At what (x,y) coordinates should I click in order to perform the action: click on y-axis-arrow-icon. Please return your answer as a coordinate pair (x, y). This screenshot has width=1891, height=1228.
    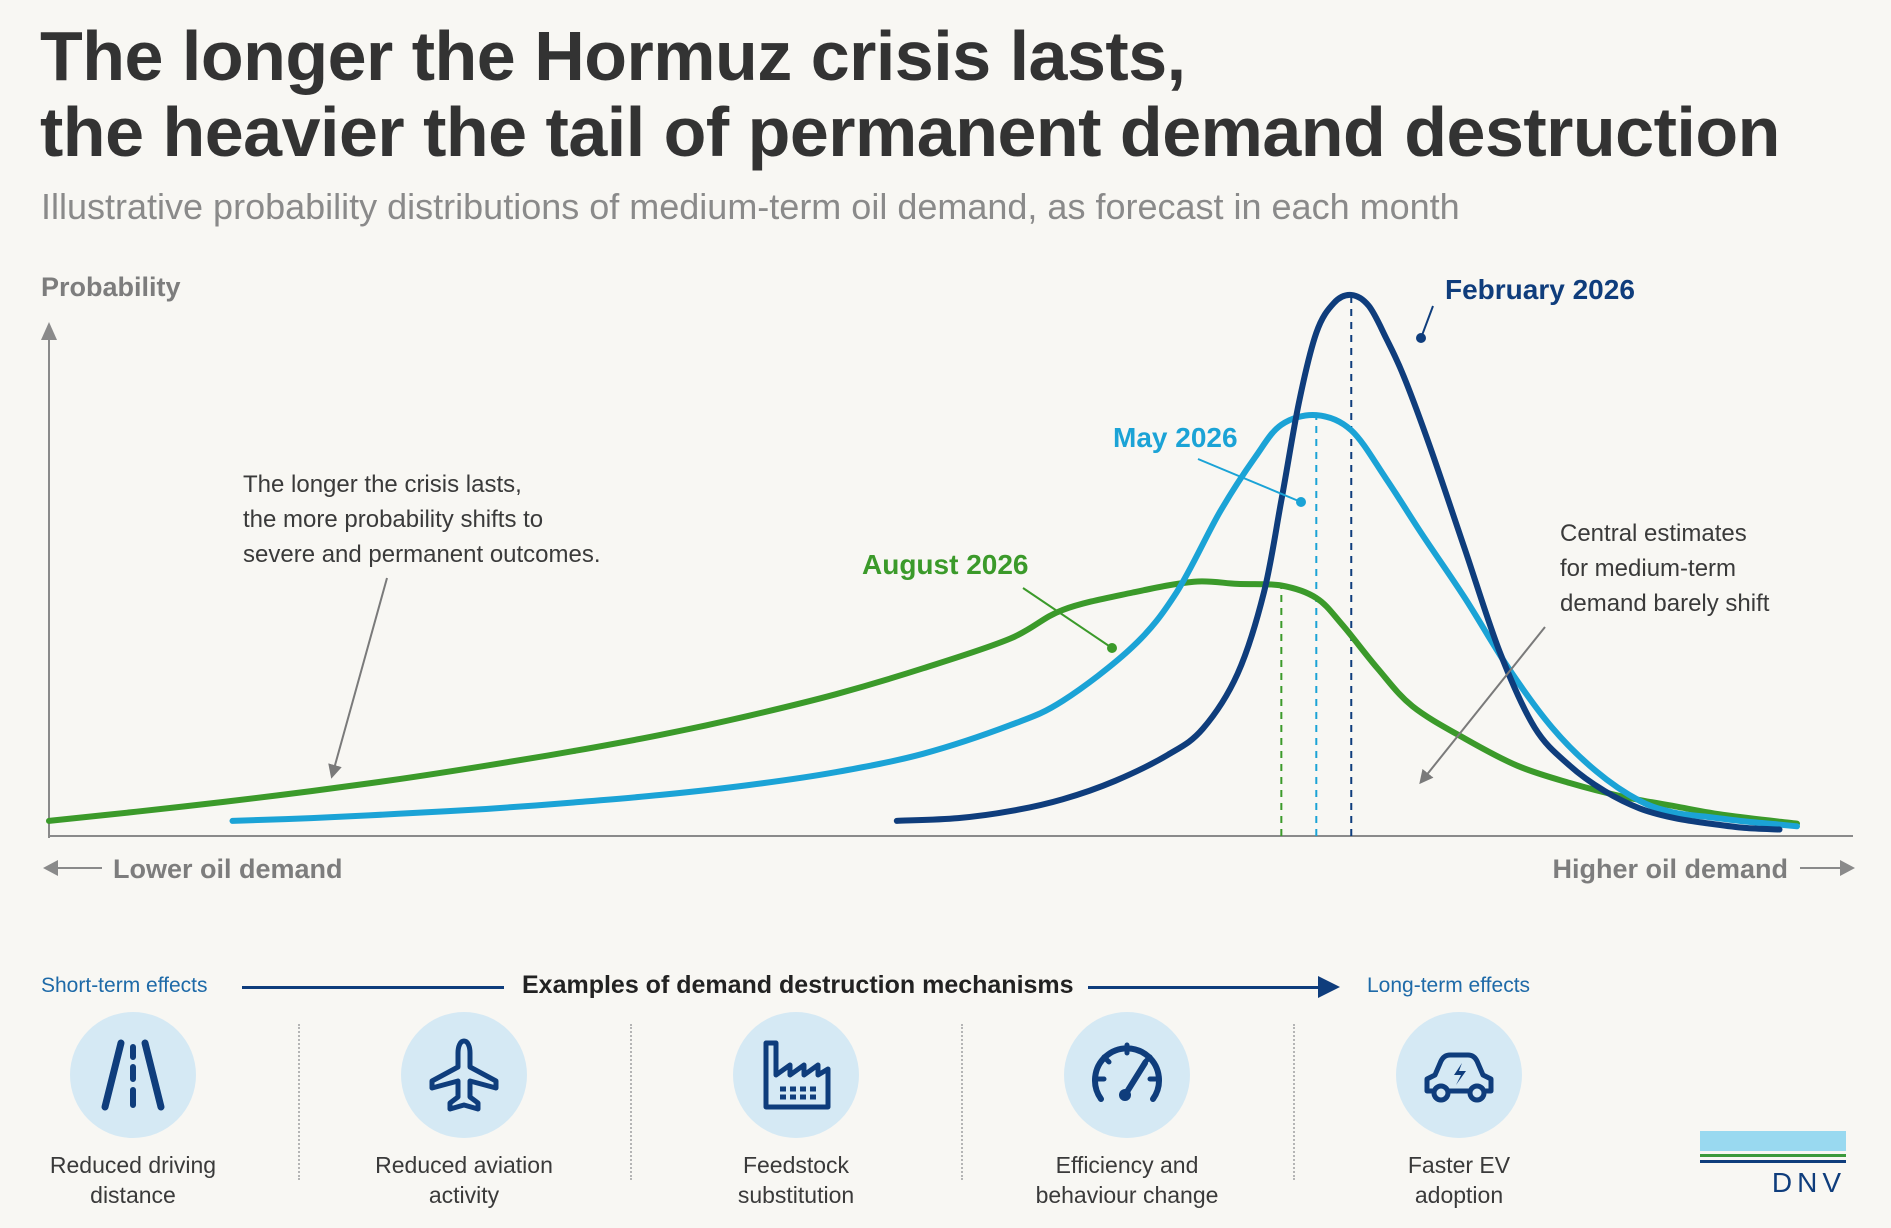
    Looking at the image, I should click on (49, 331).